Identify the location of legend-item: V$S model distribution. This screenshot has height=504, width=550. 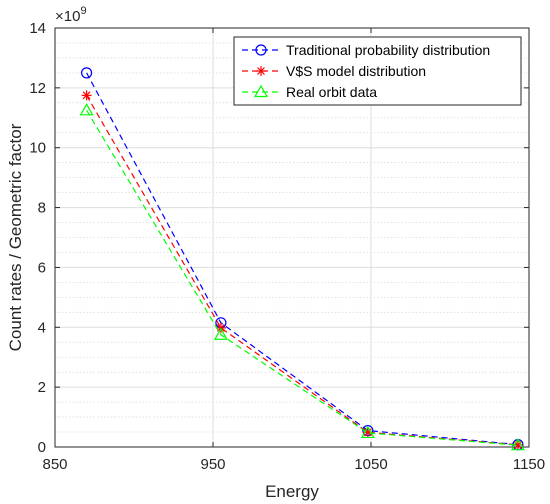
(334, 71).